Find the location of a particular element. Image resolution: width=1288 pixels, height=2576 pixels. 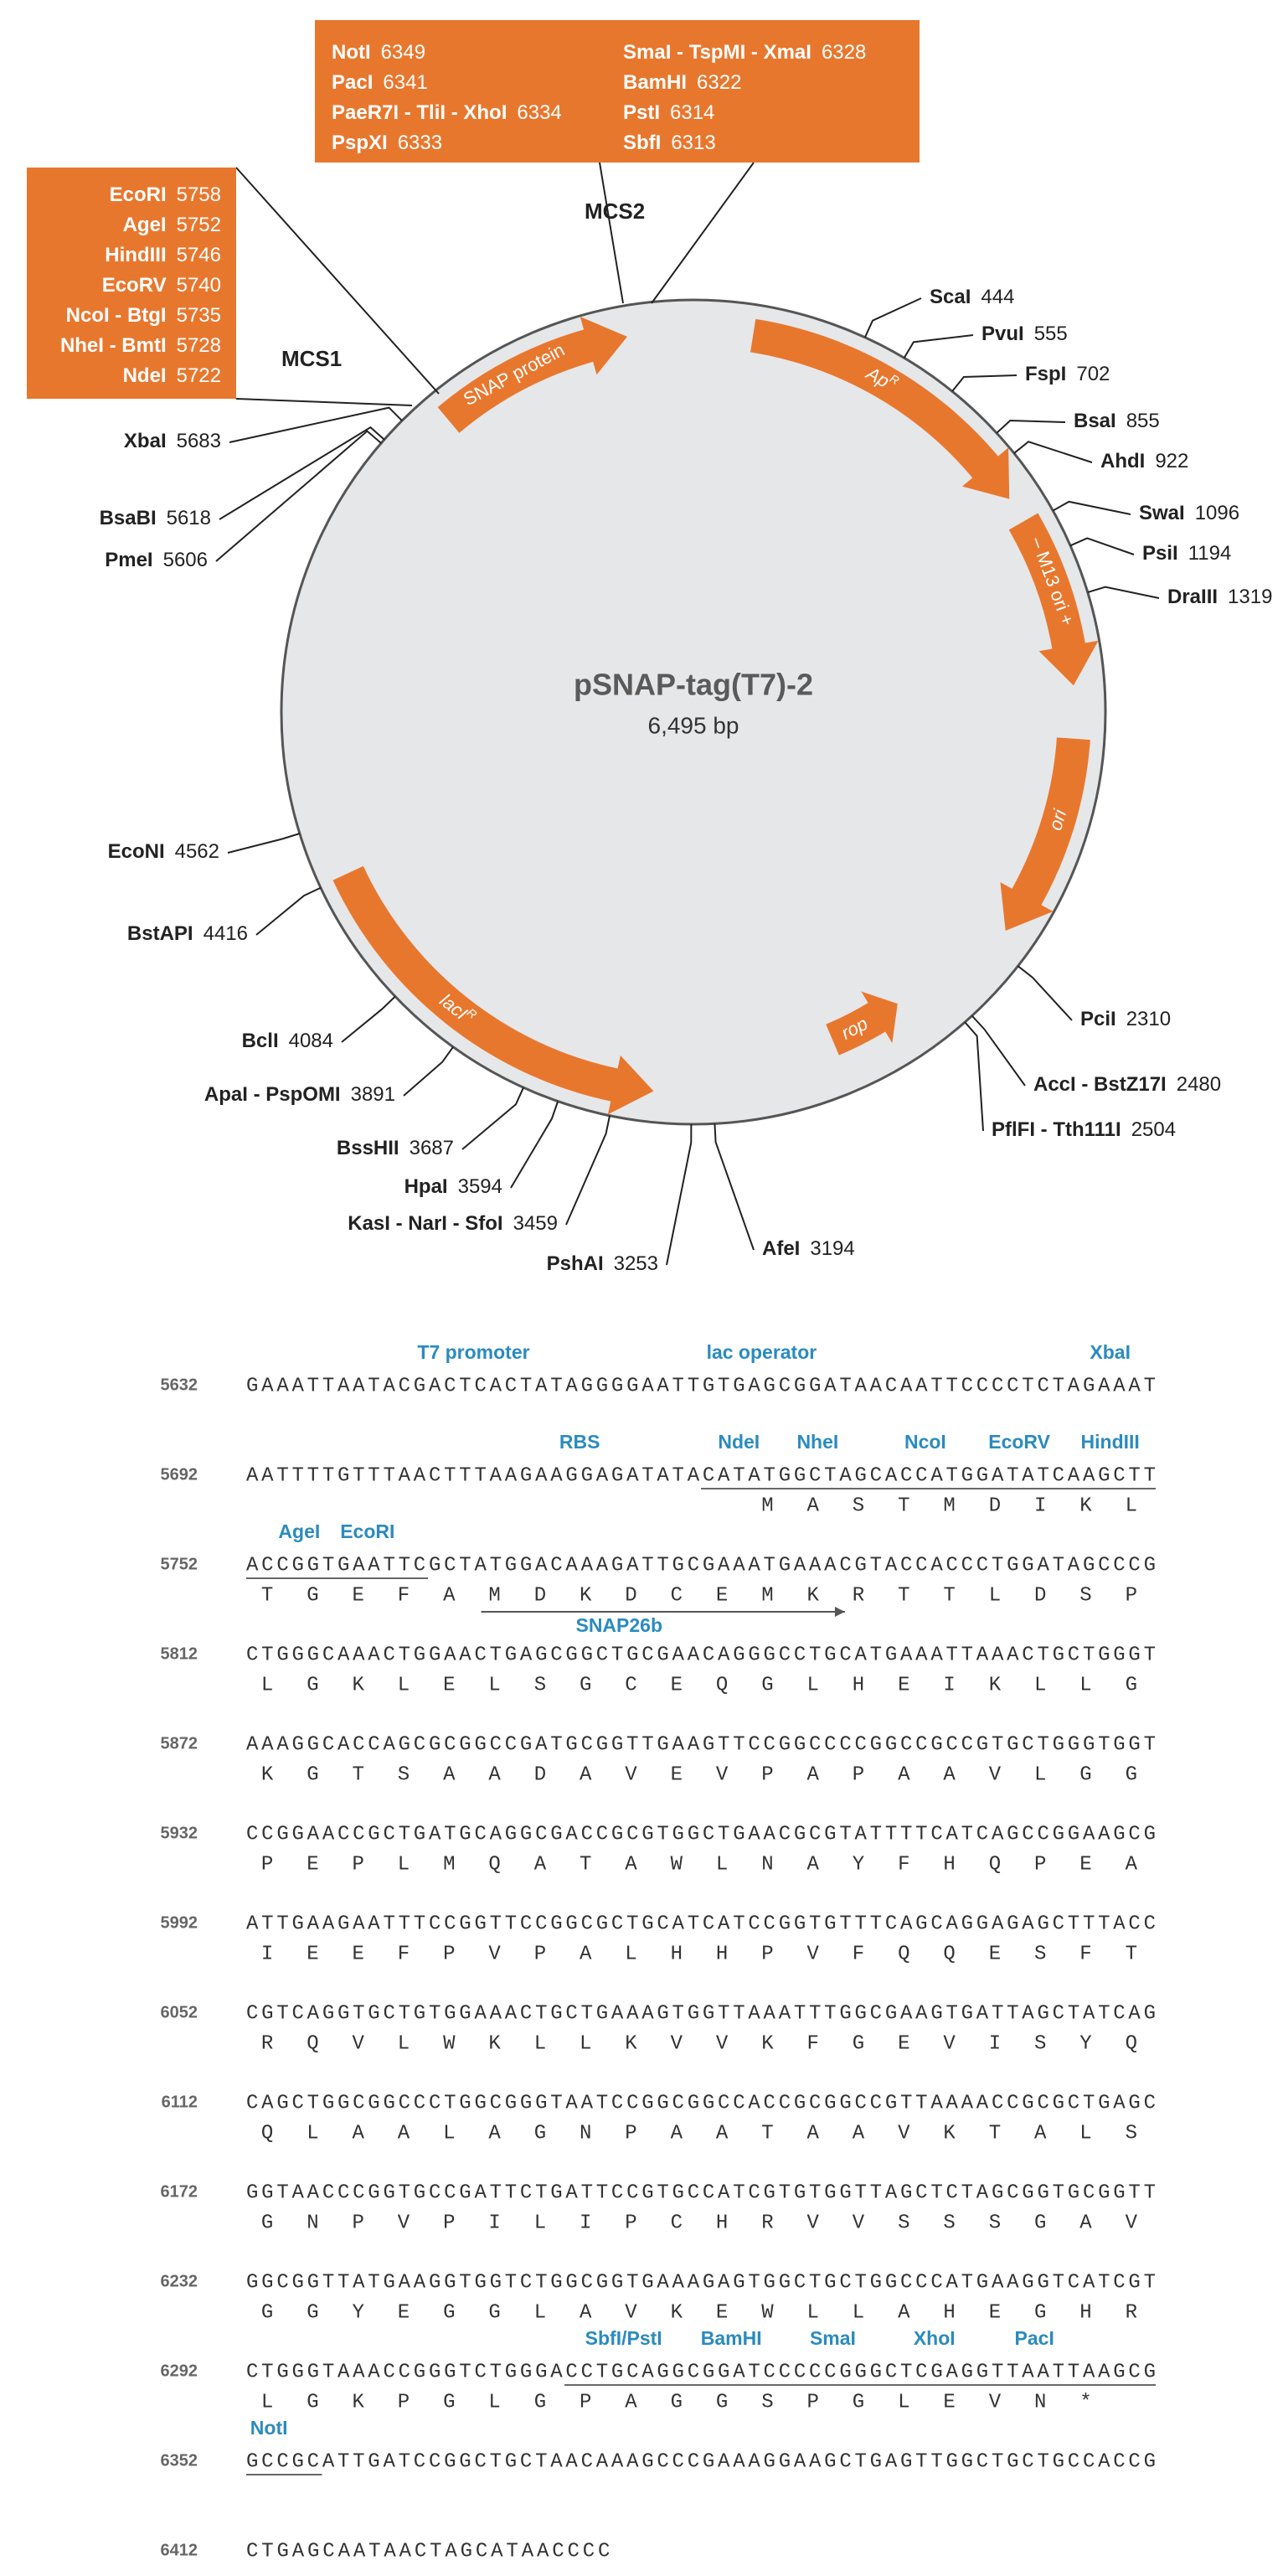

mcs-site: PaeR7I - TliI - XhoI 6334 is located at coordinates (447, 112).